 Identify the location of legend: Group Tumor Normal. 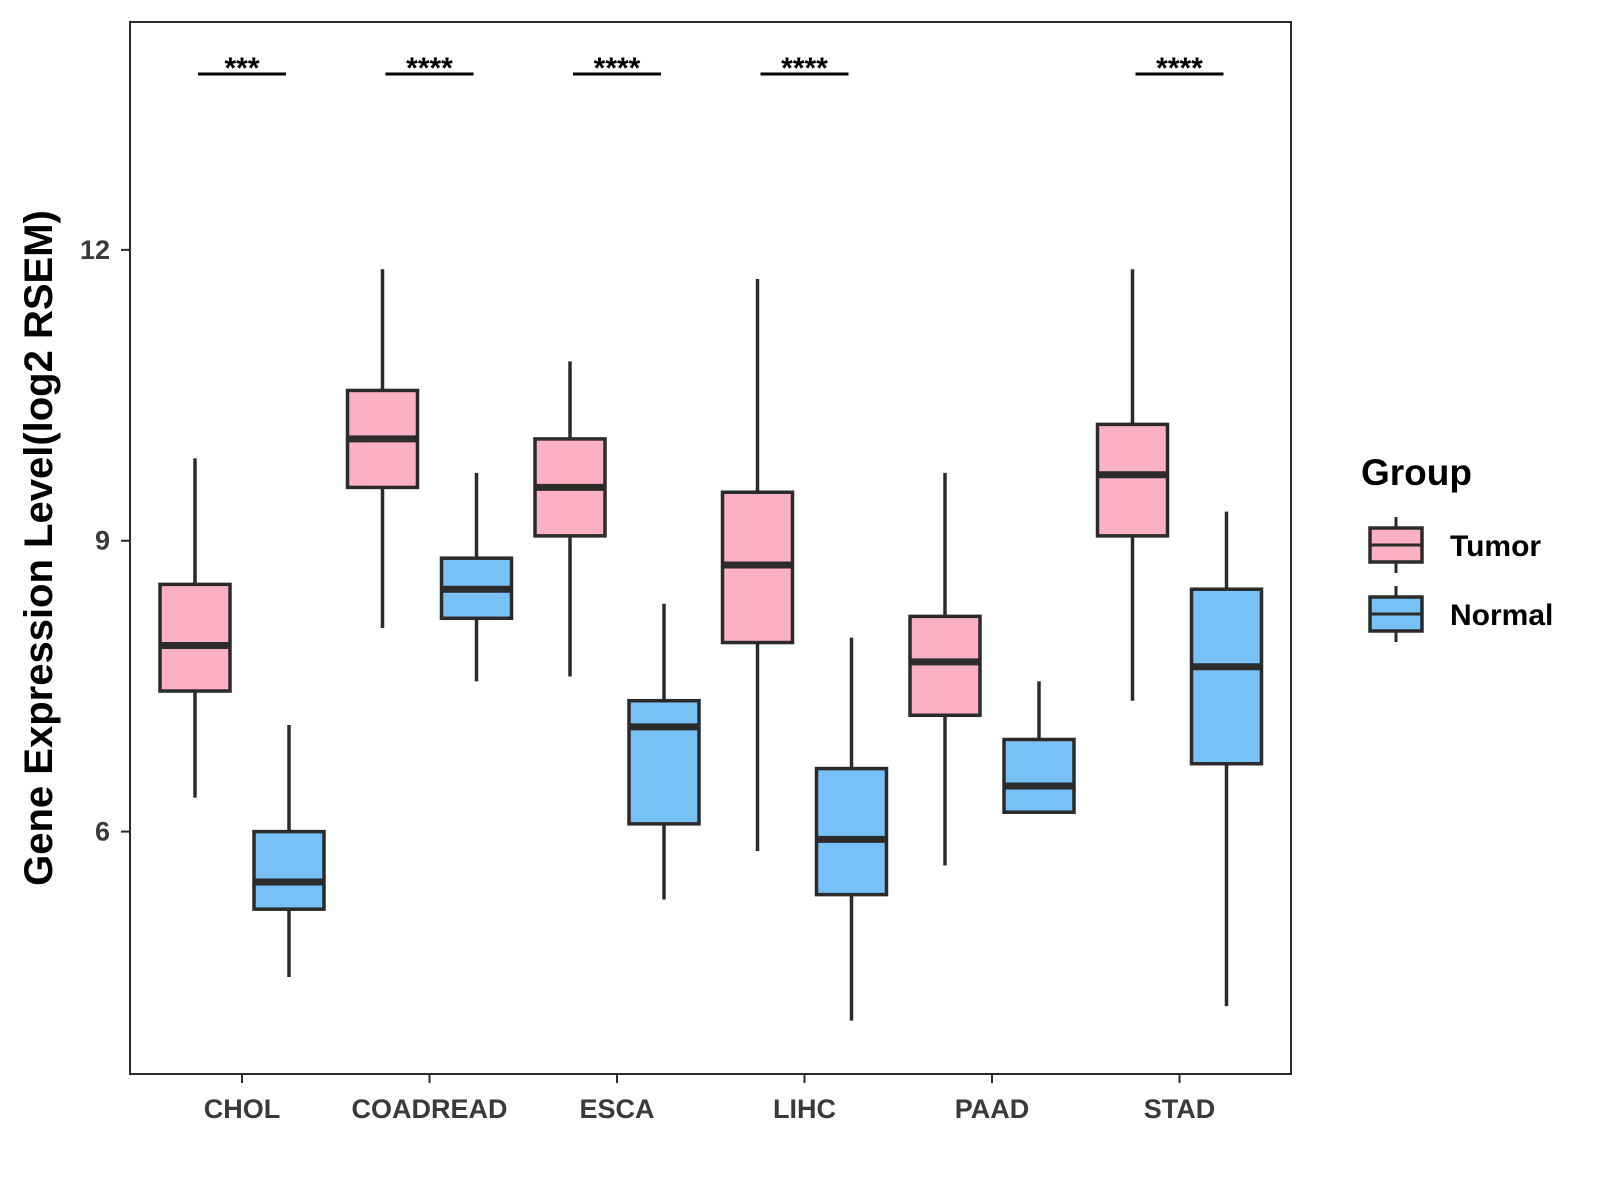
(1457, 547).